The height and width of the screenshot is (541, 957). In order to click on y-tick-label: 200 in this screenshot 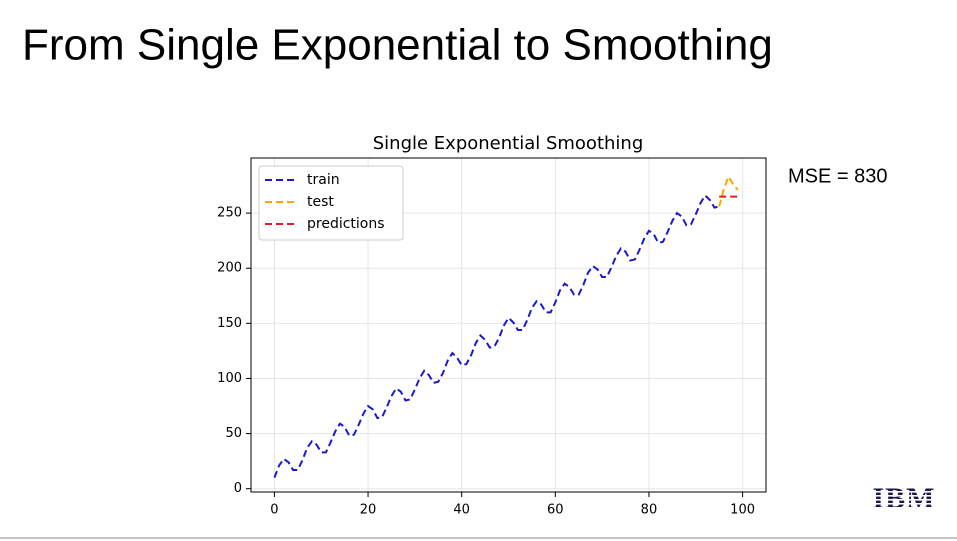, I will do `click(229, 268)`.